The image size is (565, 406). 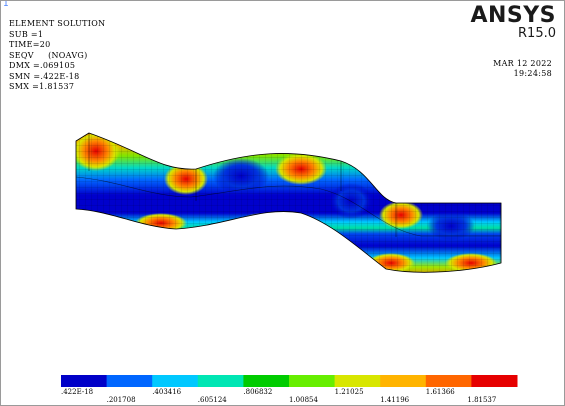 What do you see at coordinates (537, 33) in the screenshot?
I see `brand-version: R15.0` at bounding box center [537, 33].